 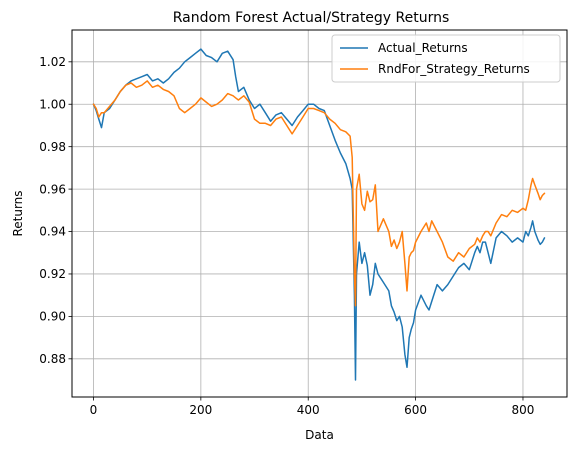 I want to click on legend: Actual_Returns RndFor_Strategy_Returns, so click(x=446, y=58).